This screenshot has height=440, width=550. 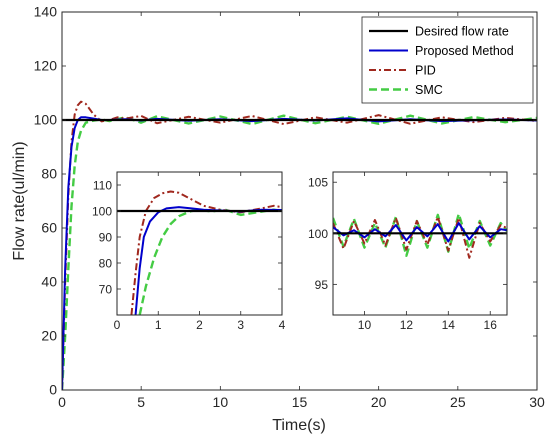 What do you see at coordinates (199, 325) in the screenshot?
I see `inset-1-x-tick-label: 2` at bounding box center [199, 325].